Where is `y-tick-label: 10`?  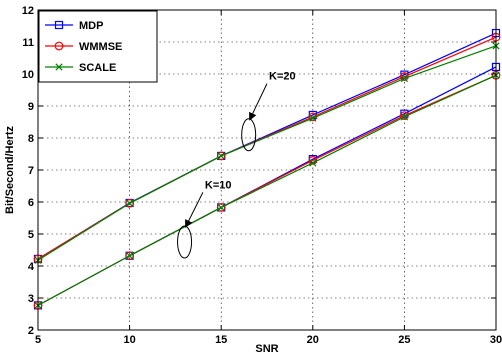 y-tick-label: 10 is located at coordinates (28, 75).